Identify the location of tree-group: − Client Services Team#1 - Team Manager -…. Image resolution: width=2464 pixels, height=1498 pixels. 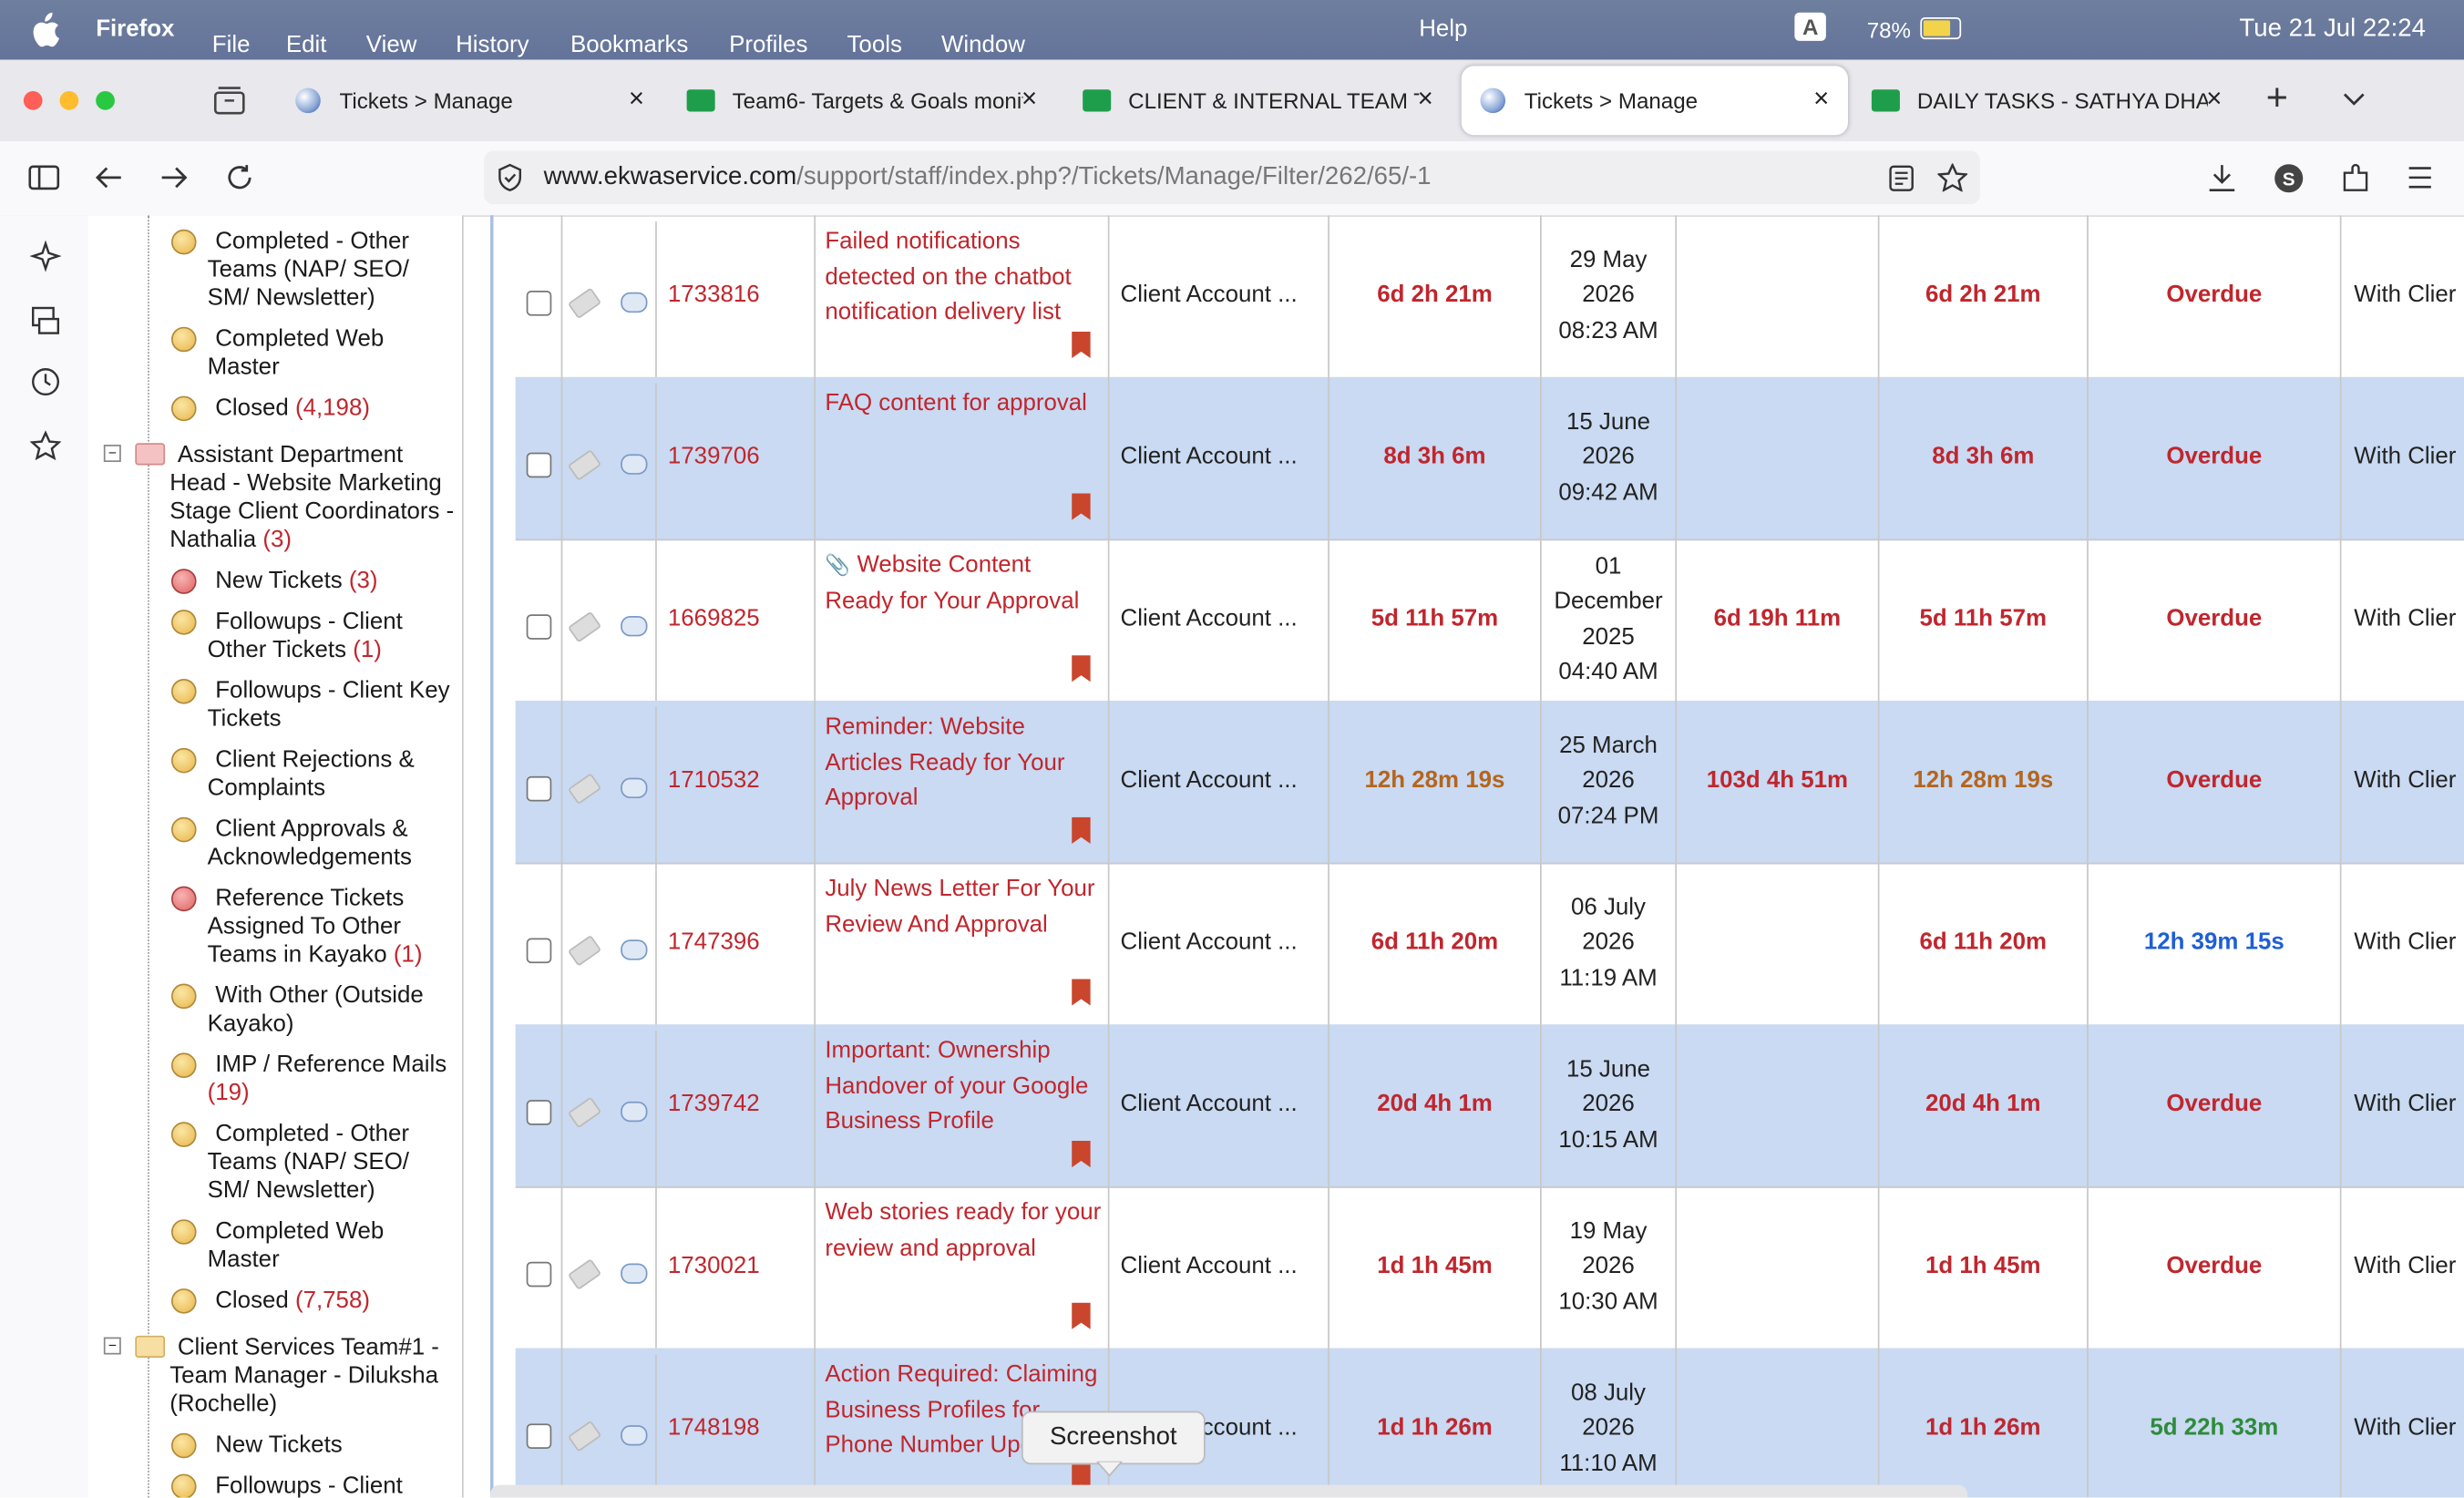
(275, 1378).